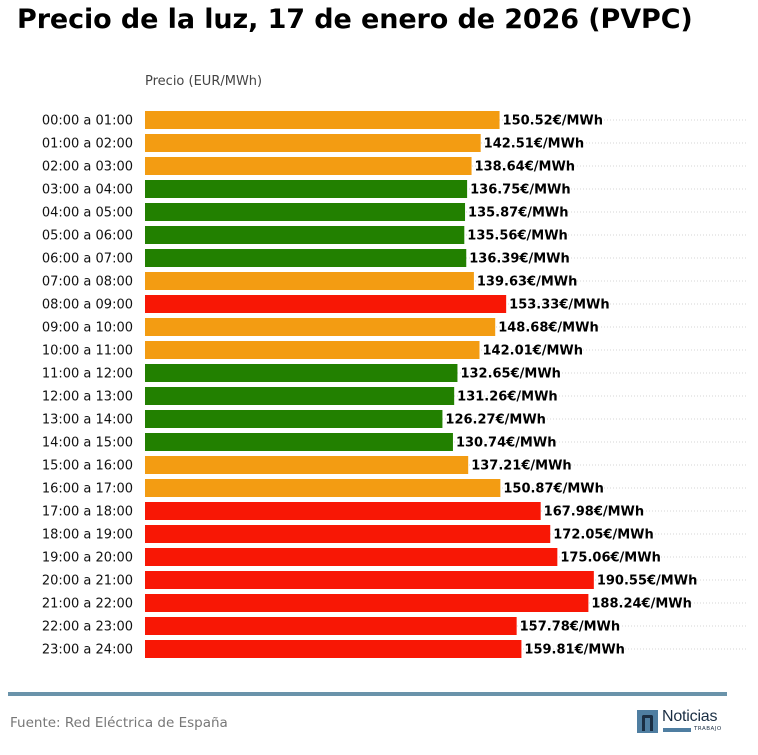 The width and height of the screenshot is (758, 755). Describe the element at coordinates (533, 351) in the screenshot. I see `value-label: 142.01€/MWh` at that location.